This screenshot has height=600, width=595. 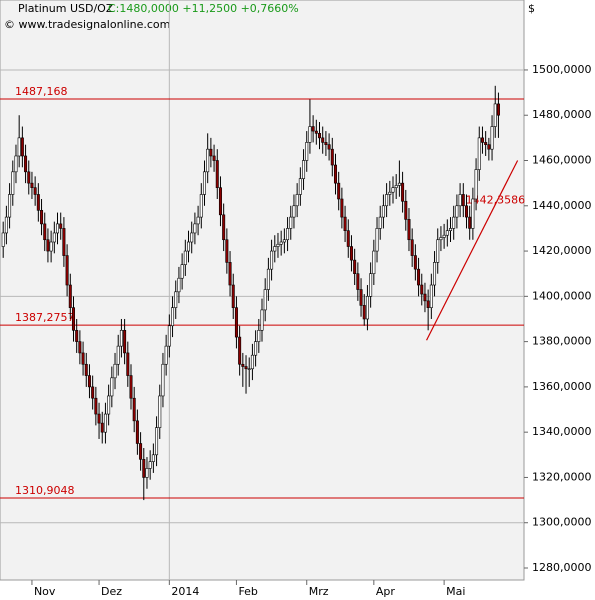 What do you see at coordinates (45, 490) in the screenshot?
I see `level-label: 1310,9048` at bounding box center [45, 490].